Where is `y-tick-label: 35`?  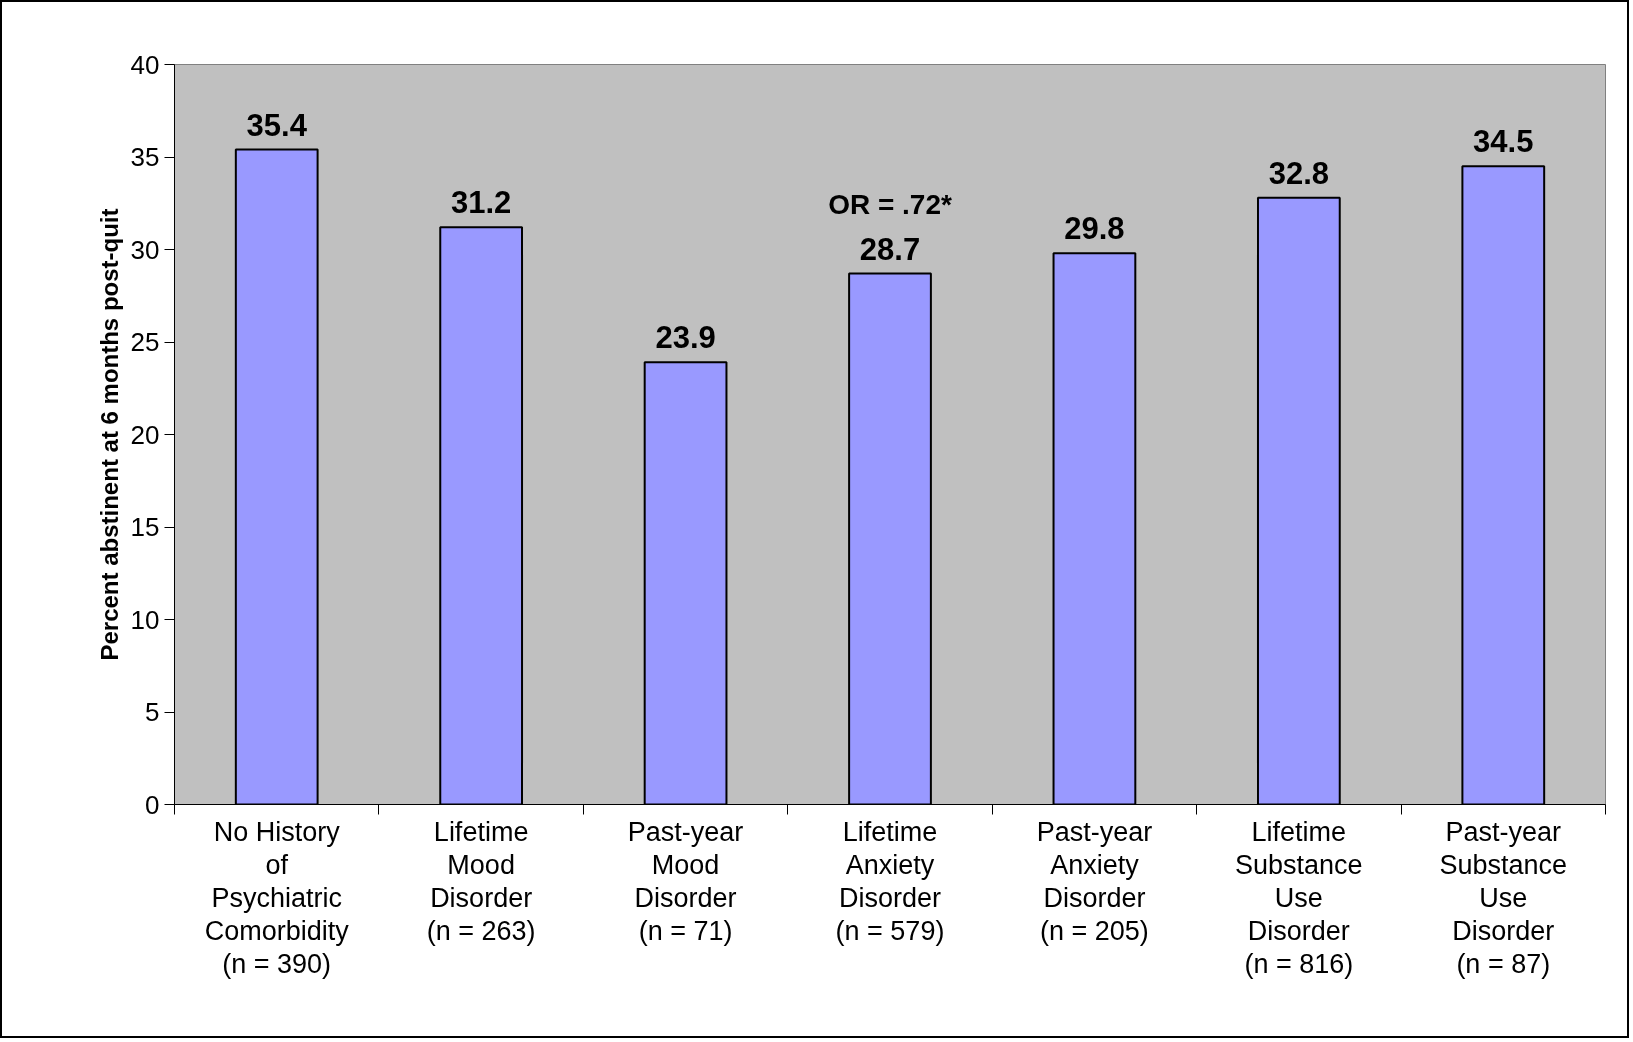
y-tick-label: 35 is located at coordinates (145, 157).